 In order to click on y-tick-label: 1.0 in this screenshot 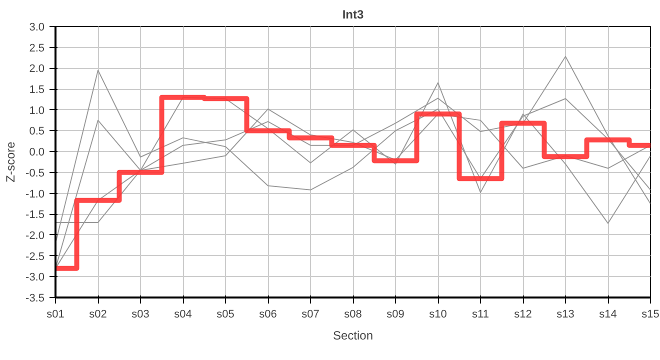, I will do `click(37, 110)`.